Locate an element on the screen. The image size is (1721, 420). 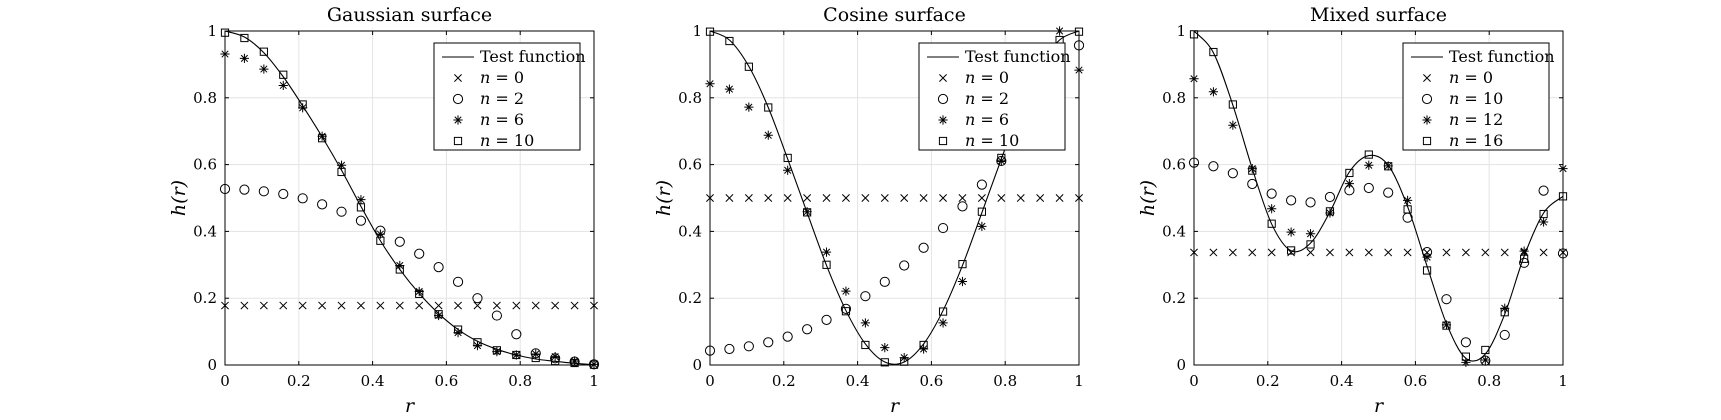
y-tick-label: 0.4 is located at coordinates (1174, 231).